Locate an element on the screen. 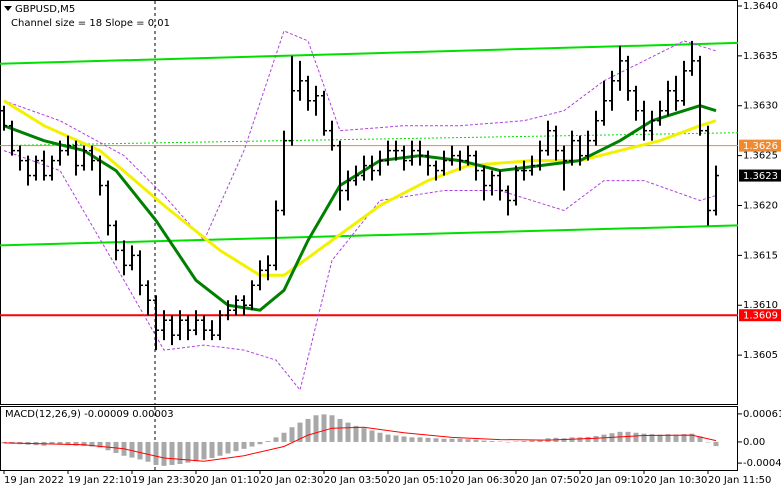 This screenshot has width=781, height=493. x-tick-label: 20 Jan 06:30 is located at coordinates (483, 480).